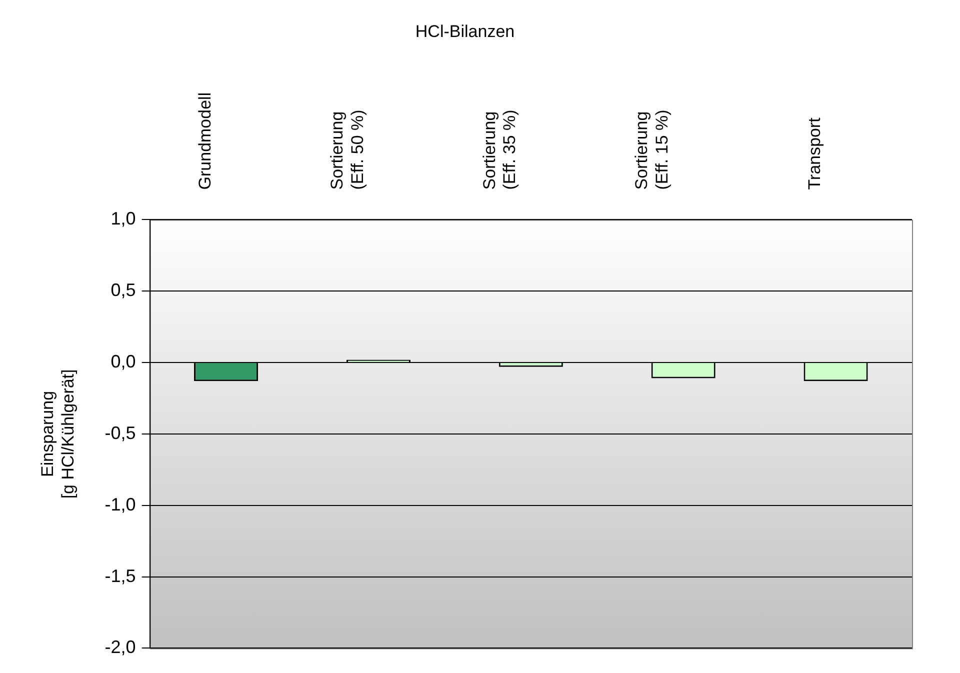 The height and width of the screenshot is (673, 960). Describe the element at coordinates (120, 504) in the screenshot. I see `y-tick-label: -1,0` at that location.